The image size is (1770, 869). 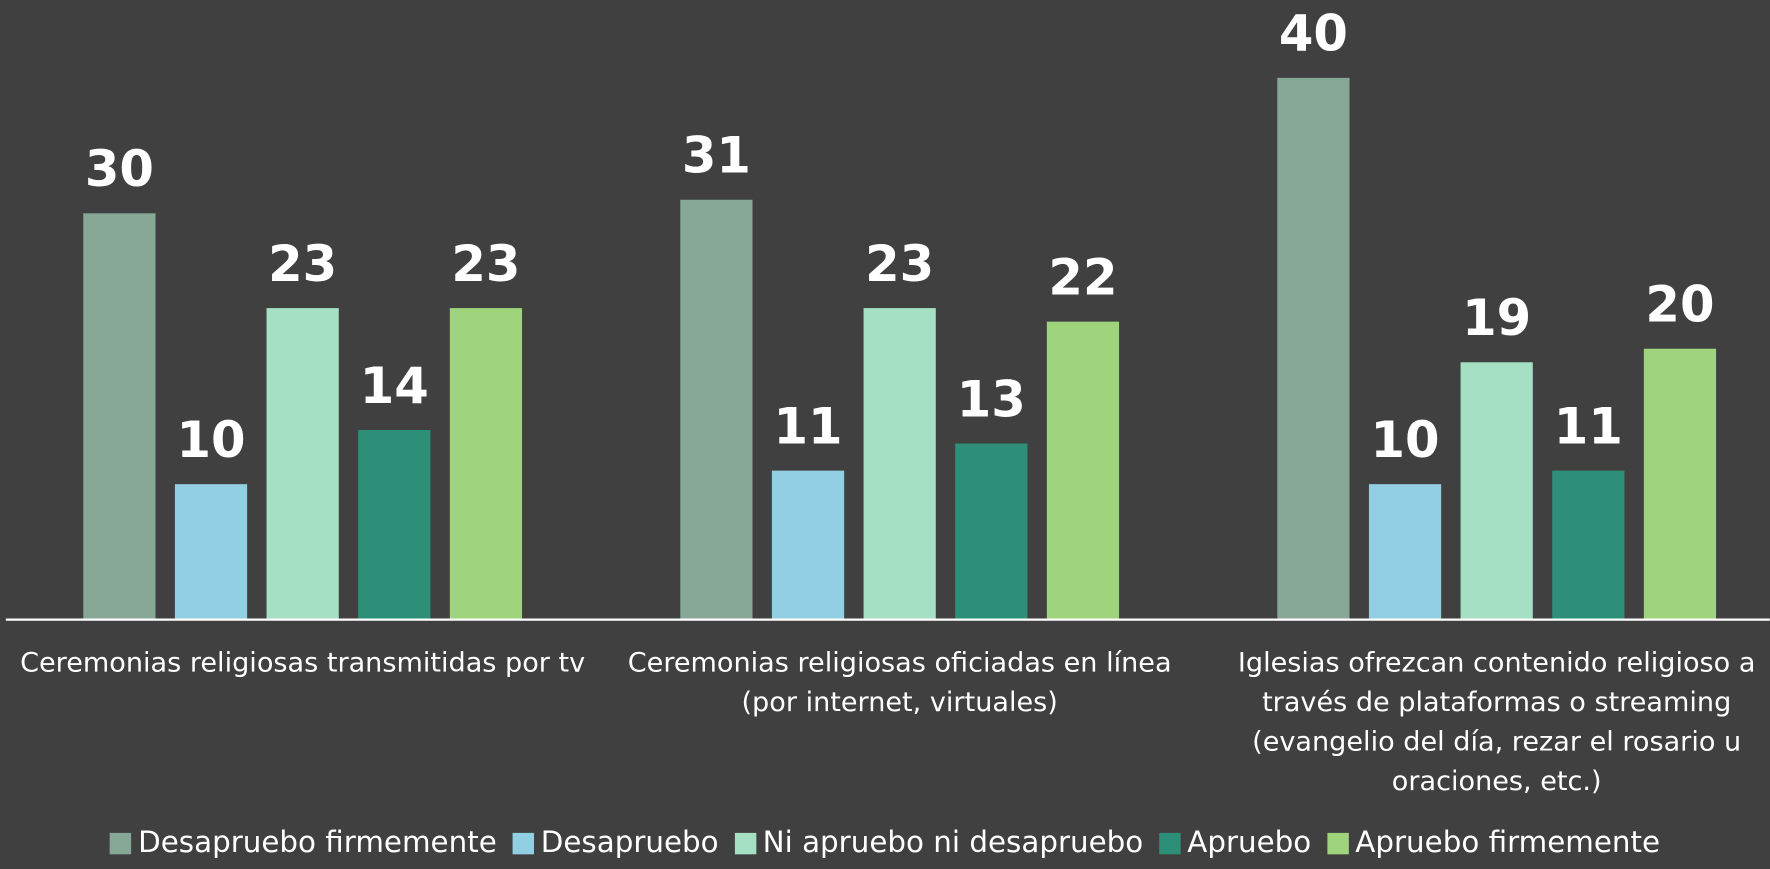 I want to click on legend-label: Apruebo, so click(x=1249, y=843).